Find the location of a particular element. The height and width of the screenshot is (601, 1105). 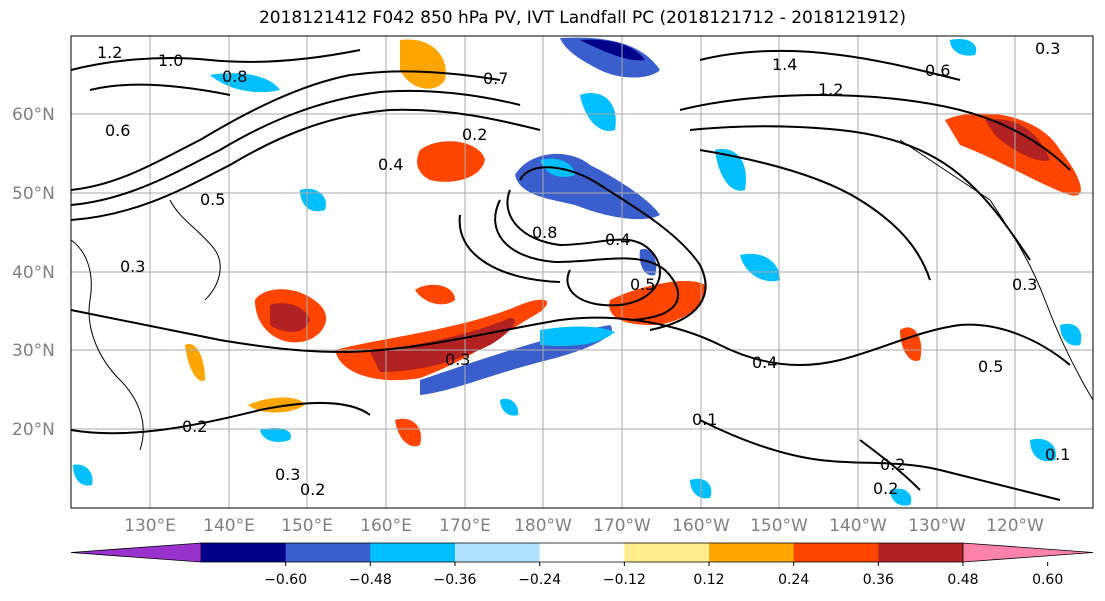

contour-label: 0.7 is located at coordinates (495, 78).